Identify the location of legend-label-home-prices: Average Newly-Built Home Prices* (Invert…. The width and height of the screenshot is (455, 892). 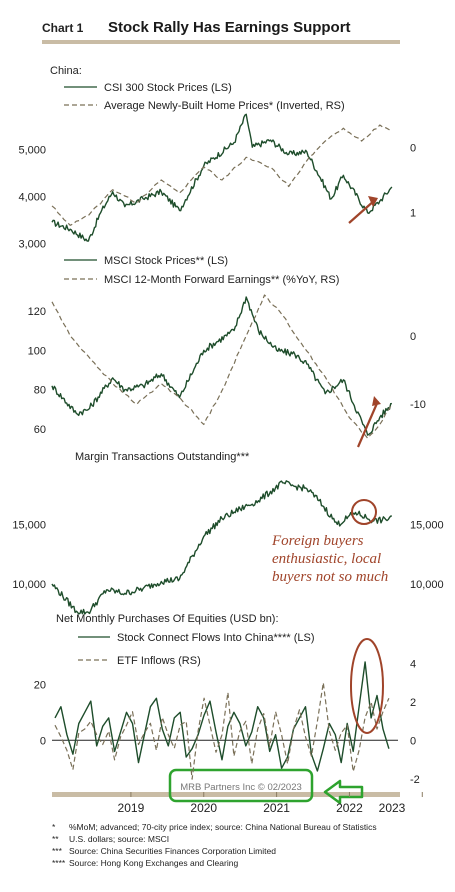
(224, 106).